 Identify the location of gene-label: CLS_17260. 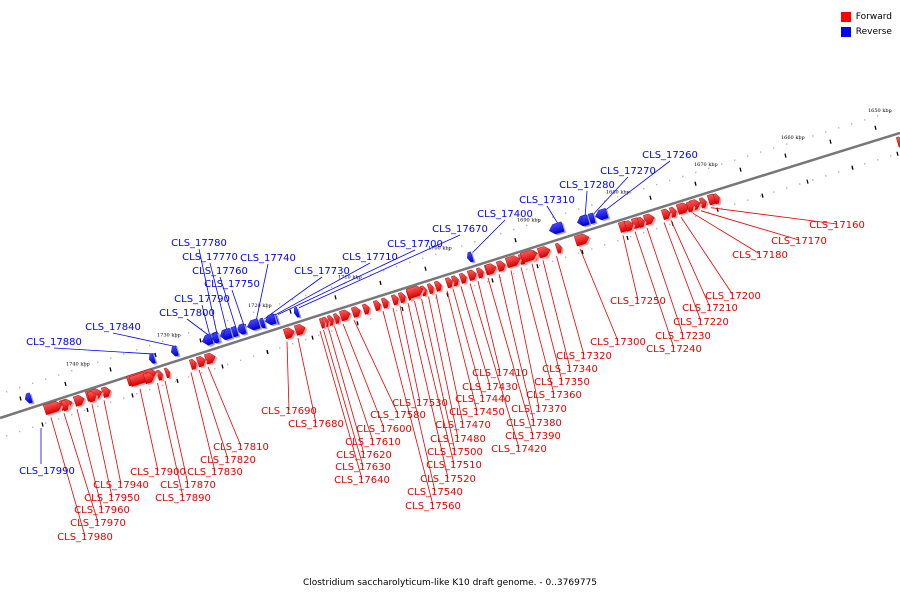
(670, 155).